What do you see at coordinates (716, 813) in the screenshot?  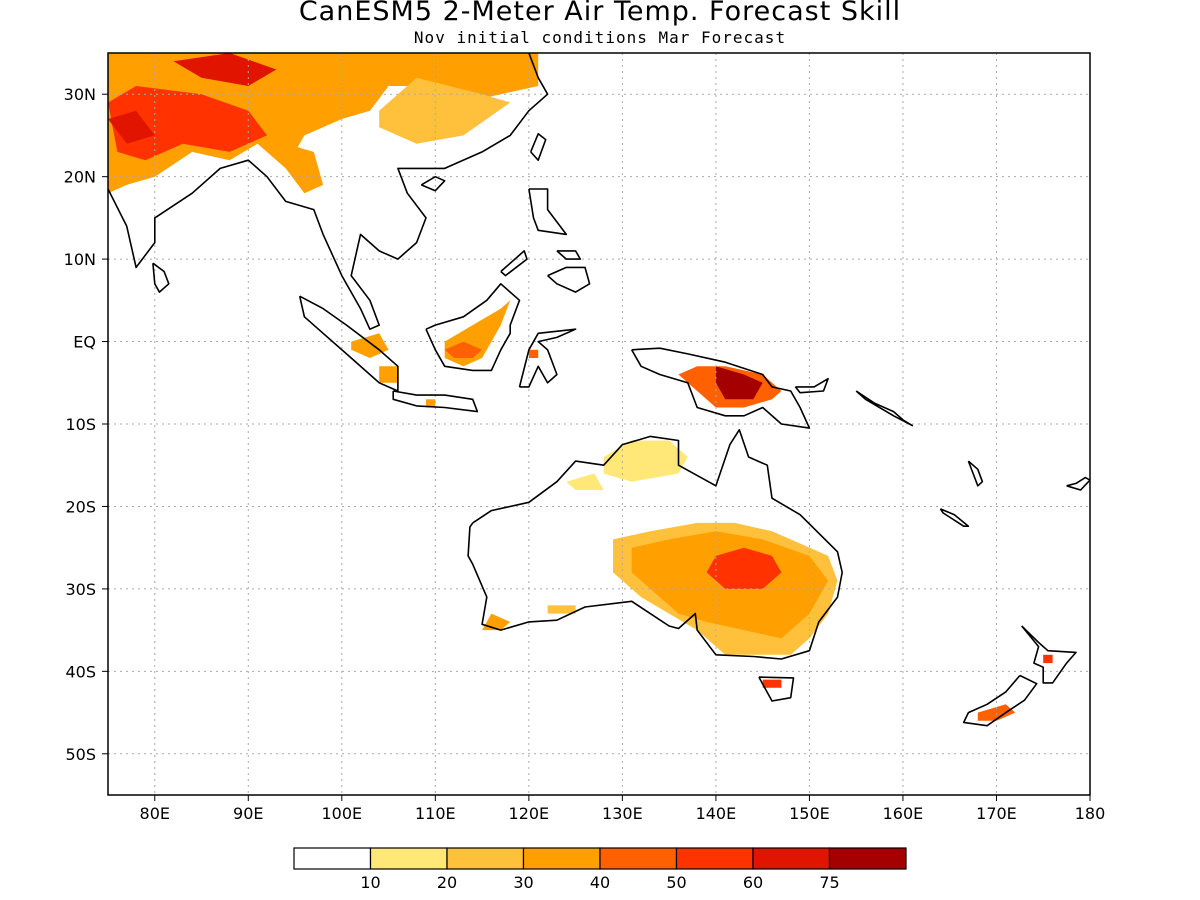 I see `lon-tick-label: 140E` at bounding box center [716, 813].